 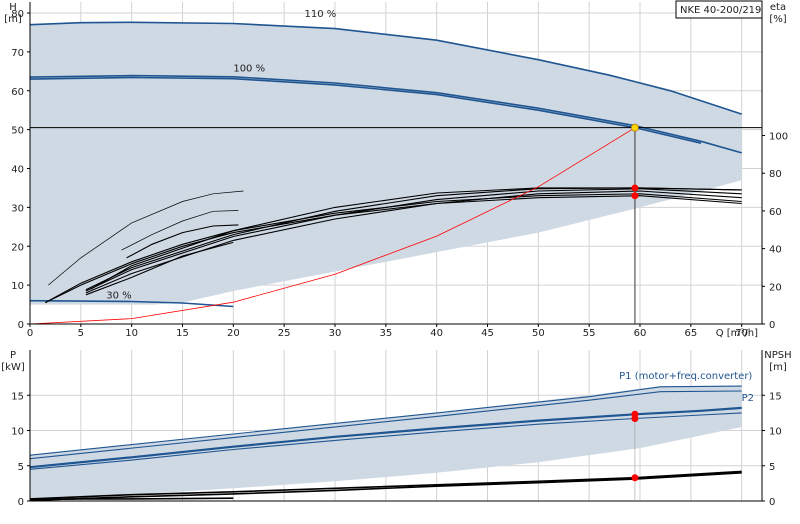 I want to click on series-label: P2, so click(x=748, y=398).